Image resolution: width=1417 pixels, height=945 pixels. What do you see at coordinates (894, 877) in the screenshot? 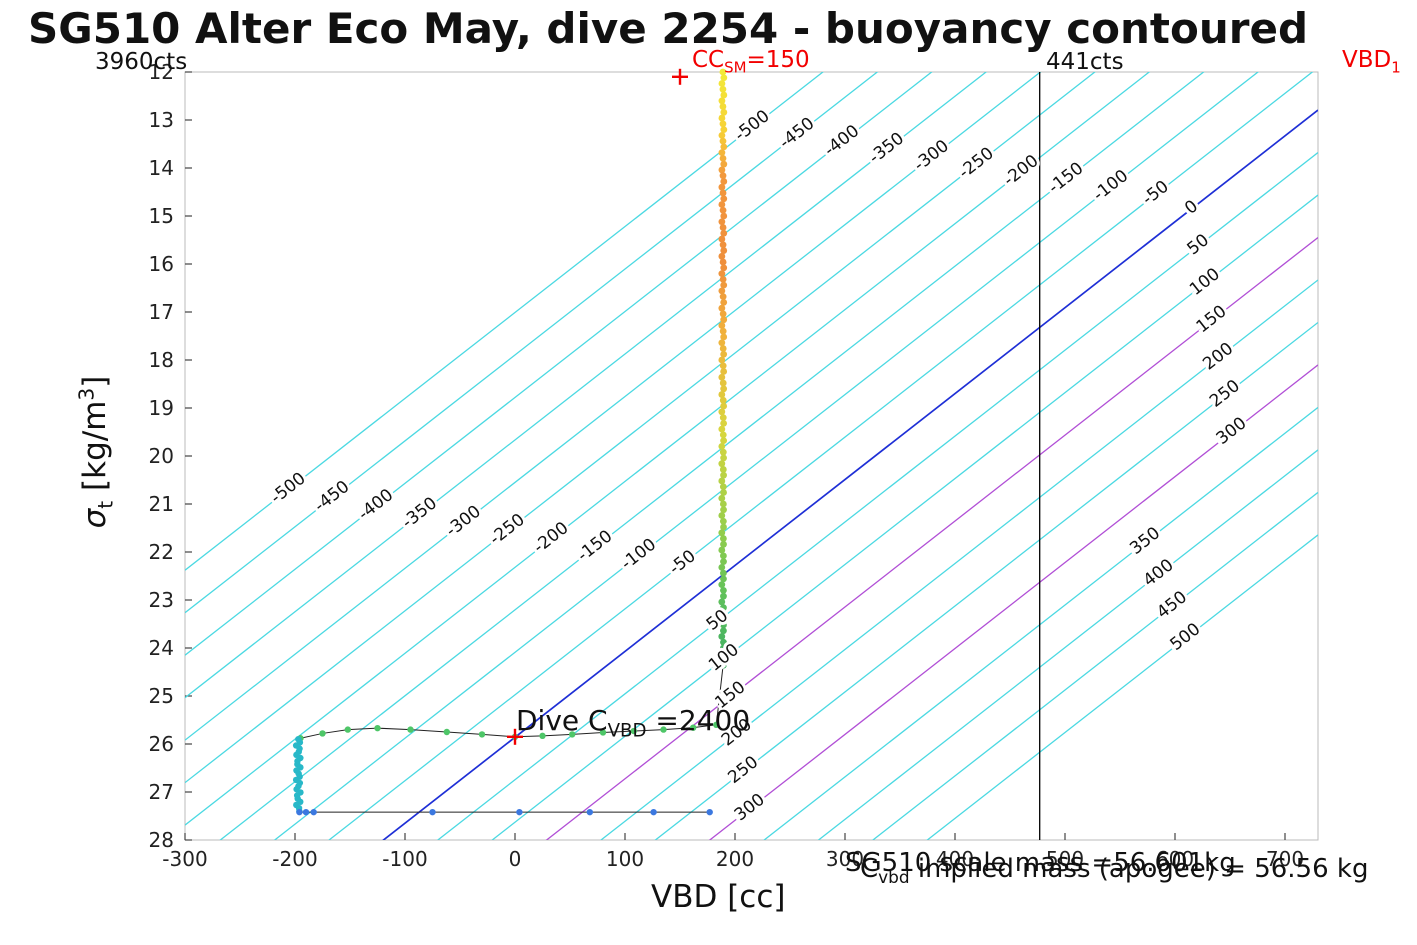
I see `annotation-implied-mass-sub: vbd` at bounding box center [894, 877].